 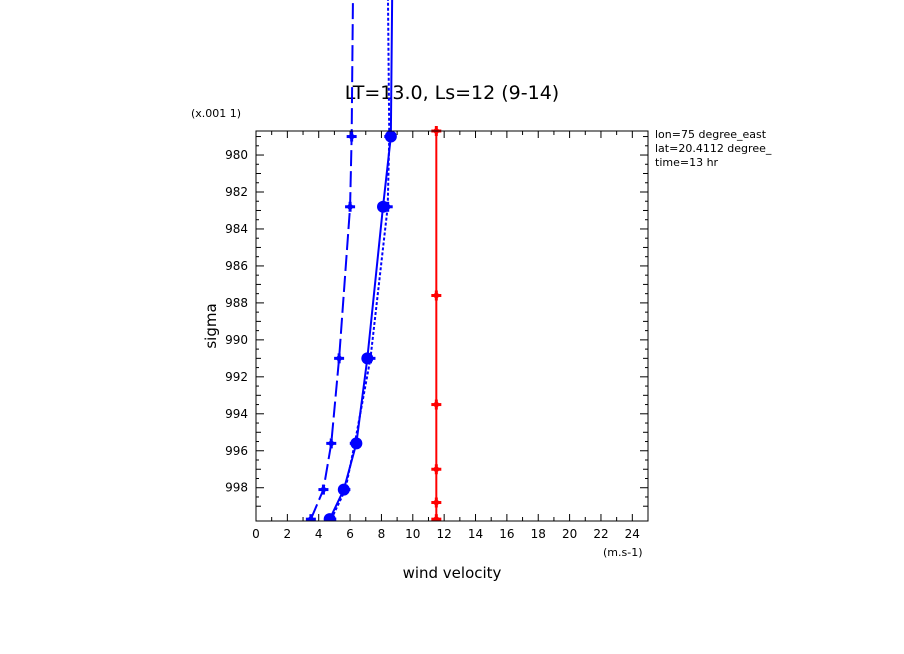 What do you see at coordinates (412, 534) in the screenshot?
I see `x-tick-label: 10` at bounding box center [412, 534].